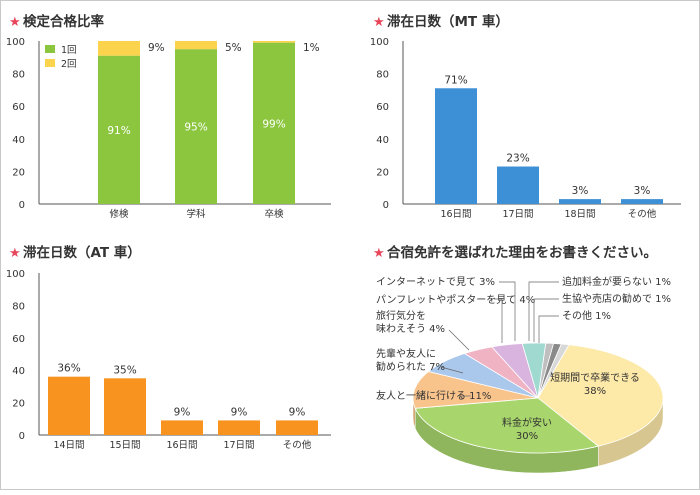  Describe the element at coordinates (642, 214) in the screenshot. I see `category-label: その他` at that location.